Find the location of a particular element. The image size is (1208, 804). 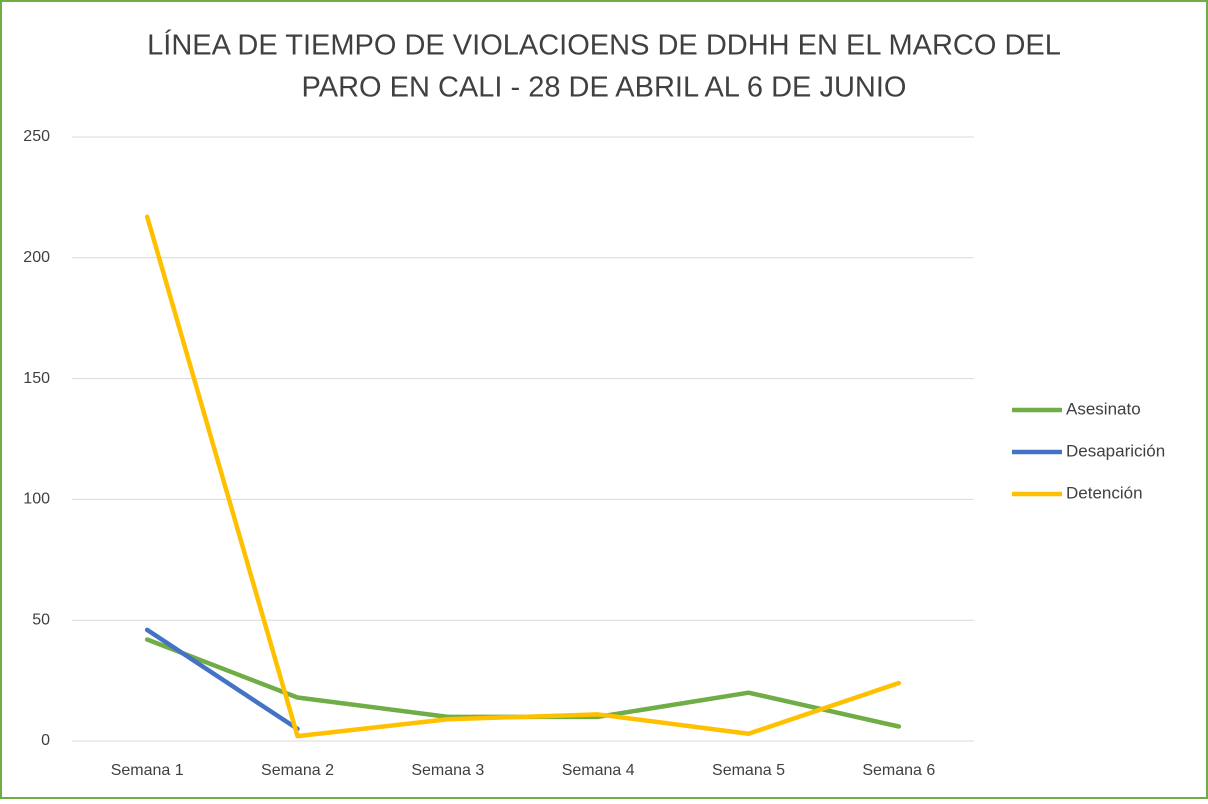

x-tick-label: Semana 2 is located at coordinates (297, 770).